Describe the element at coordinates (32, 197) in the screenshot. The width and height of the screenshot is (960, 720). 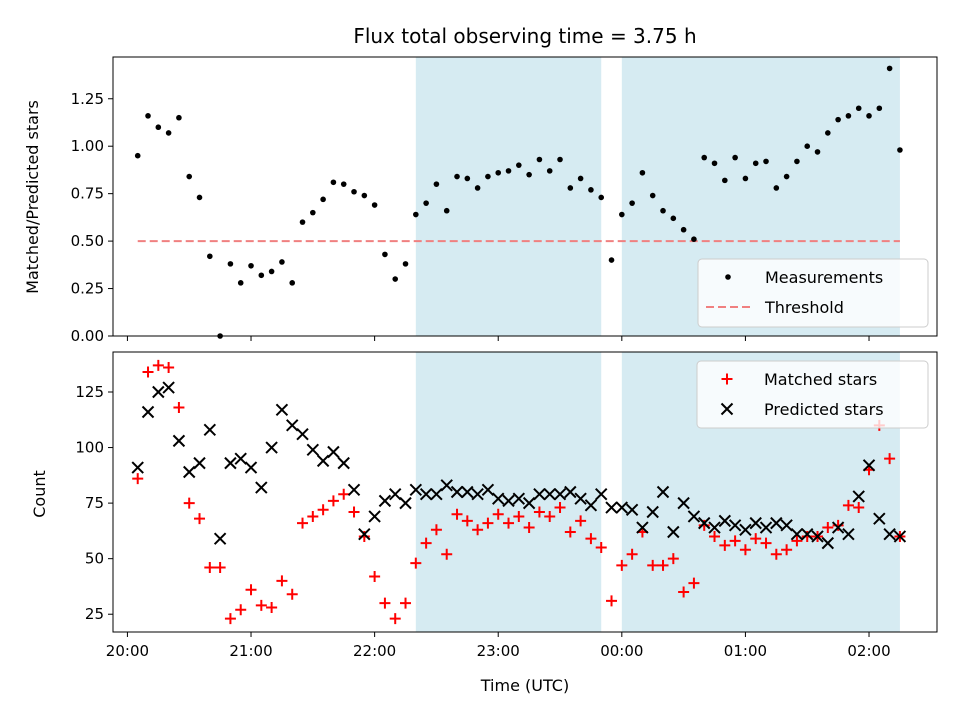
I see `ratio-y-axis-label: Matched/Predicted stars` at that location.